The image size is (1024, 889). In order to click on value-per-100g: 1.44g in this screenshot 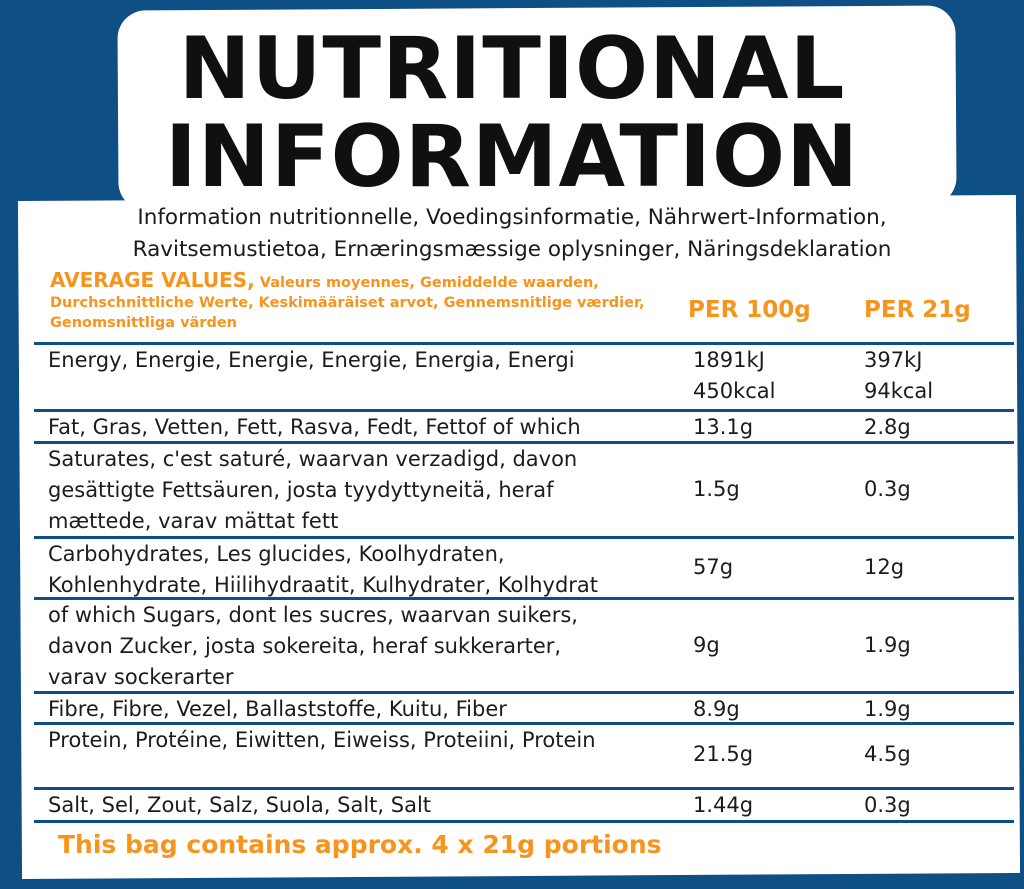, I will do `click(723, 805)`.